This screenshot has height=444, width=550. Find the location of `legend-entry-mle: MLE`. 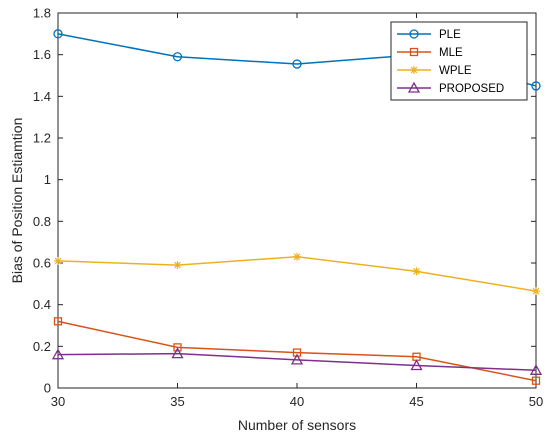

legend-entry-mle: MLE is located at coordinates (430, 53).